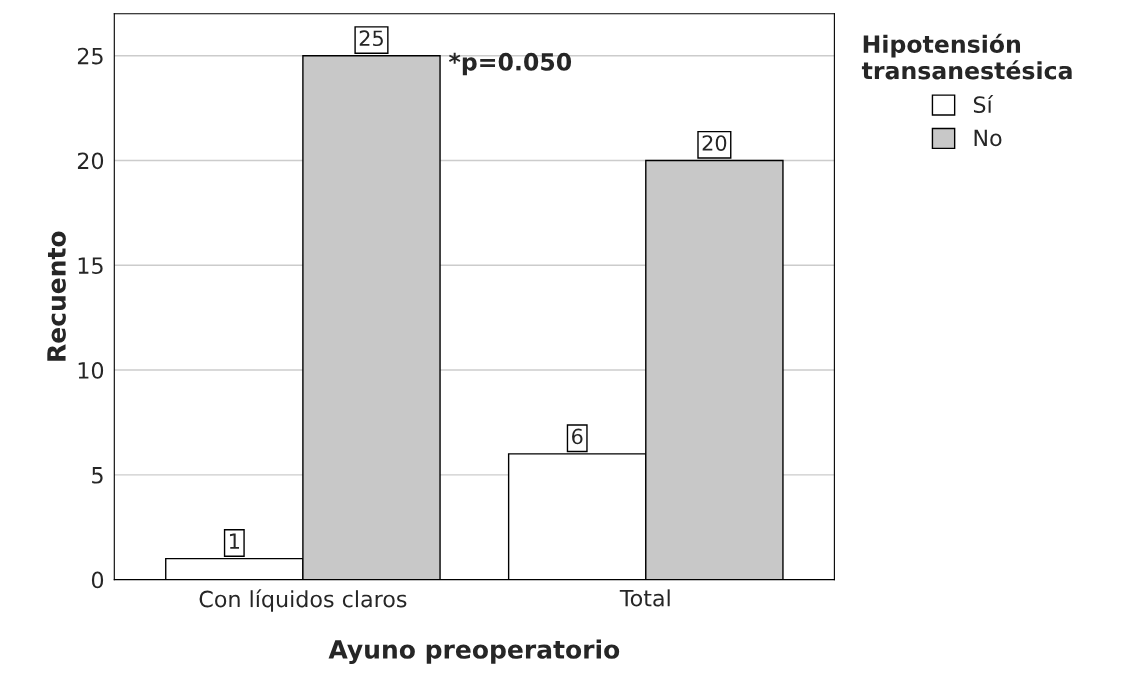 The width and height of the screenshot is (1143, 690). Describe the element at coordinates (474, 651) in the screenshot. I see `x-axis-title: Ayuno preoperatorio` at that location.